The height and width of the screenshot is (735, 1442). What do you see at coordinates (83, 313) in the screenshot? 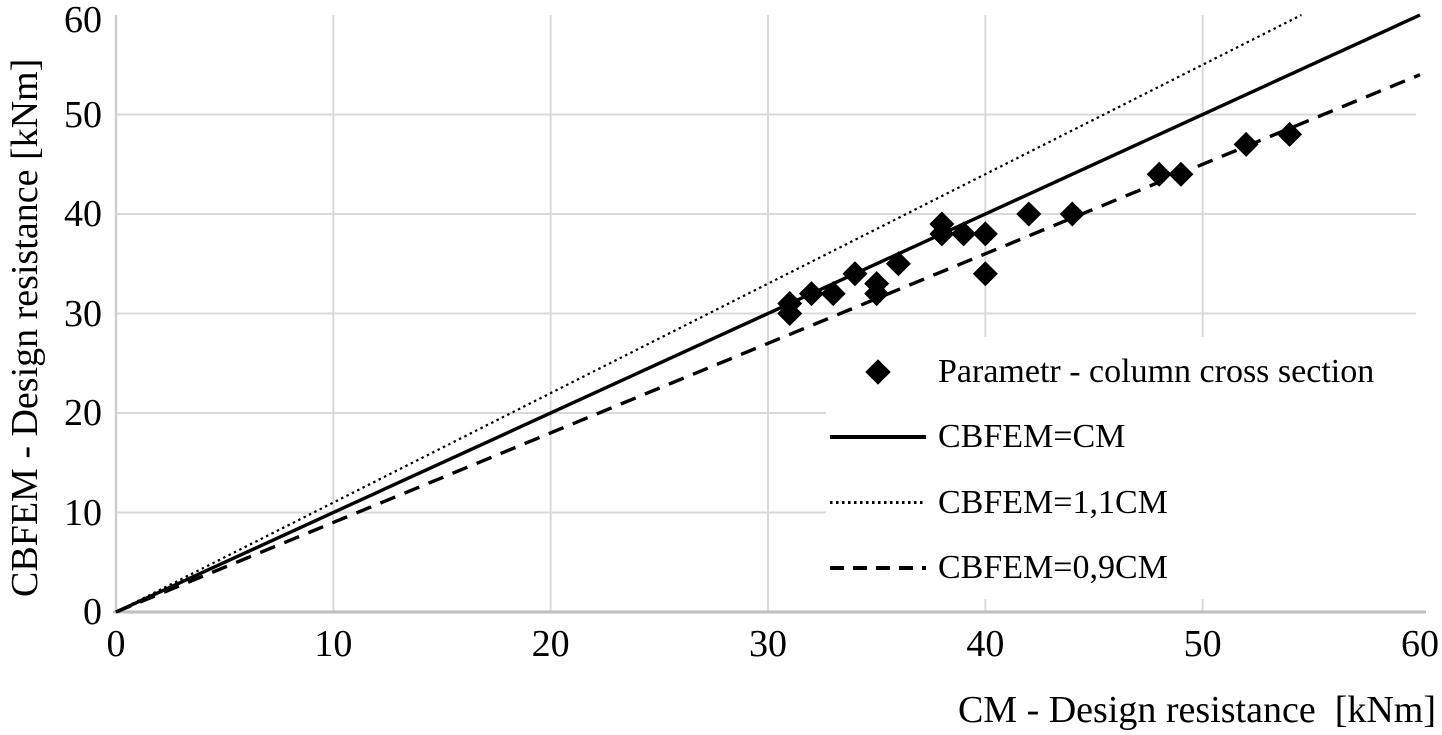
I see `y-tick-label: 30` at bounding box center [83, 313].